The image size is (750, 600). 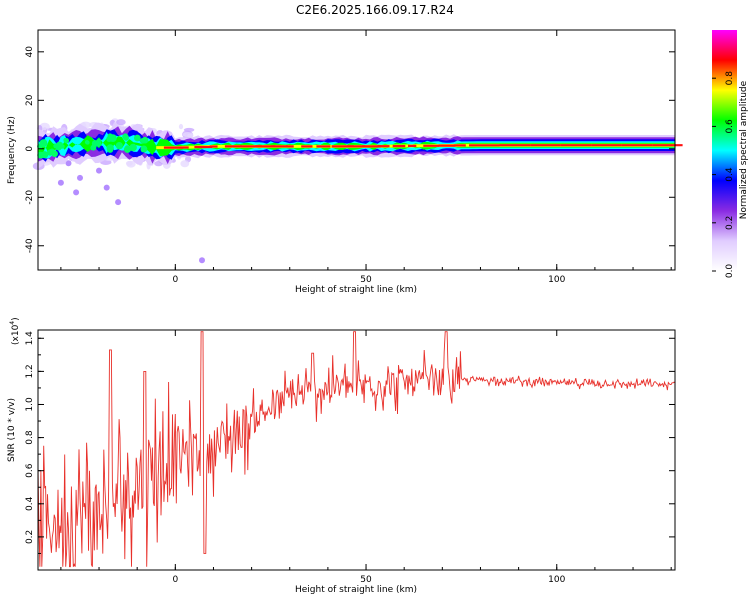 What do you see at coordinates (12, 430) in the screenshot?
I see `snr-y-label: SNR (10 * v/v)` at bounding box center [12, 430].